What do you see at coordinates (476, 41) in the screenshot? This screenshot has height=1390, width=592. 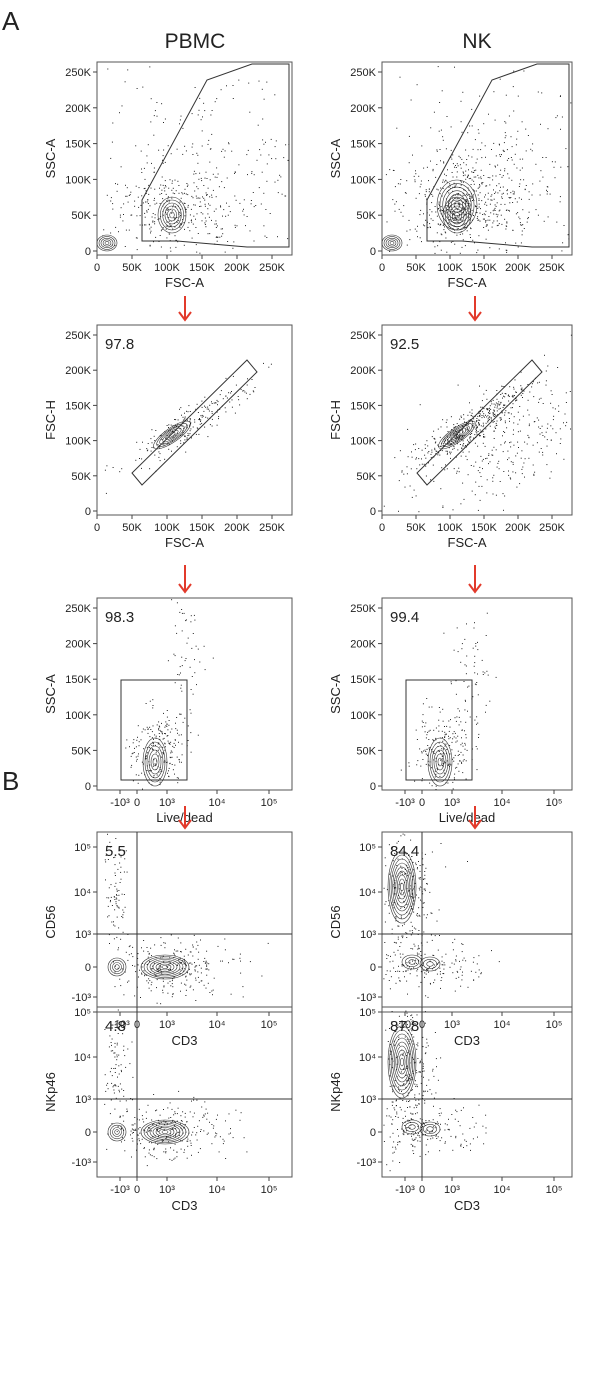 I see `column-title-nk: NK` at bounding box center [476, 41].